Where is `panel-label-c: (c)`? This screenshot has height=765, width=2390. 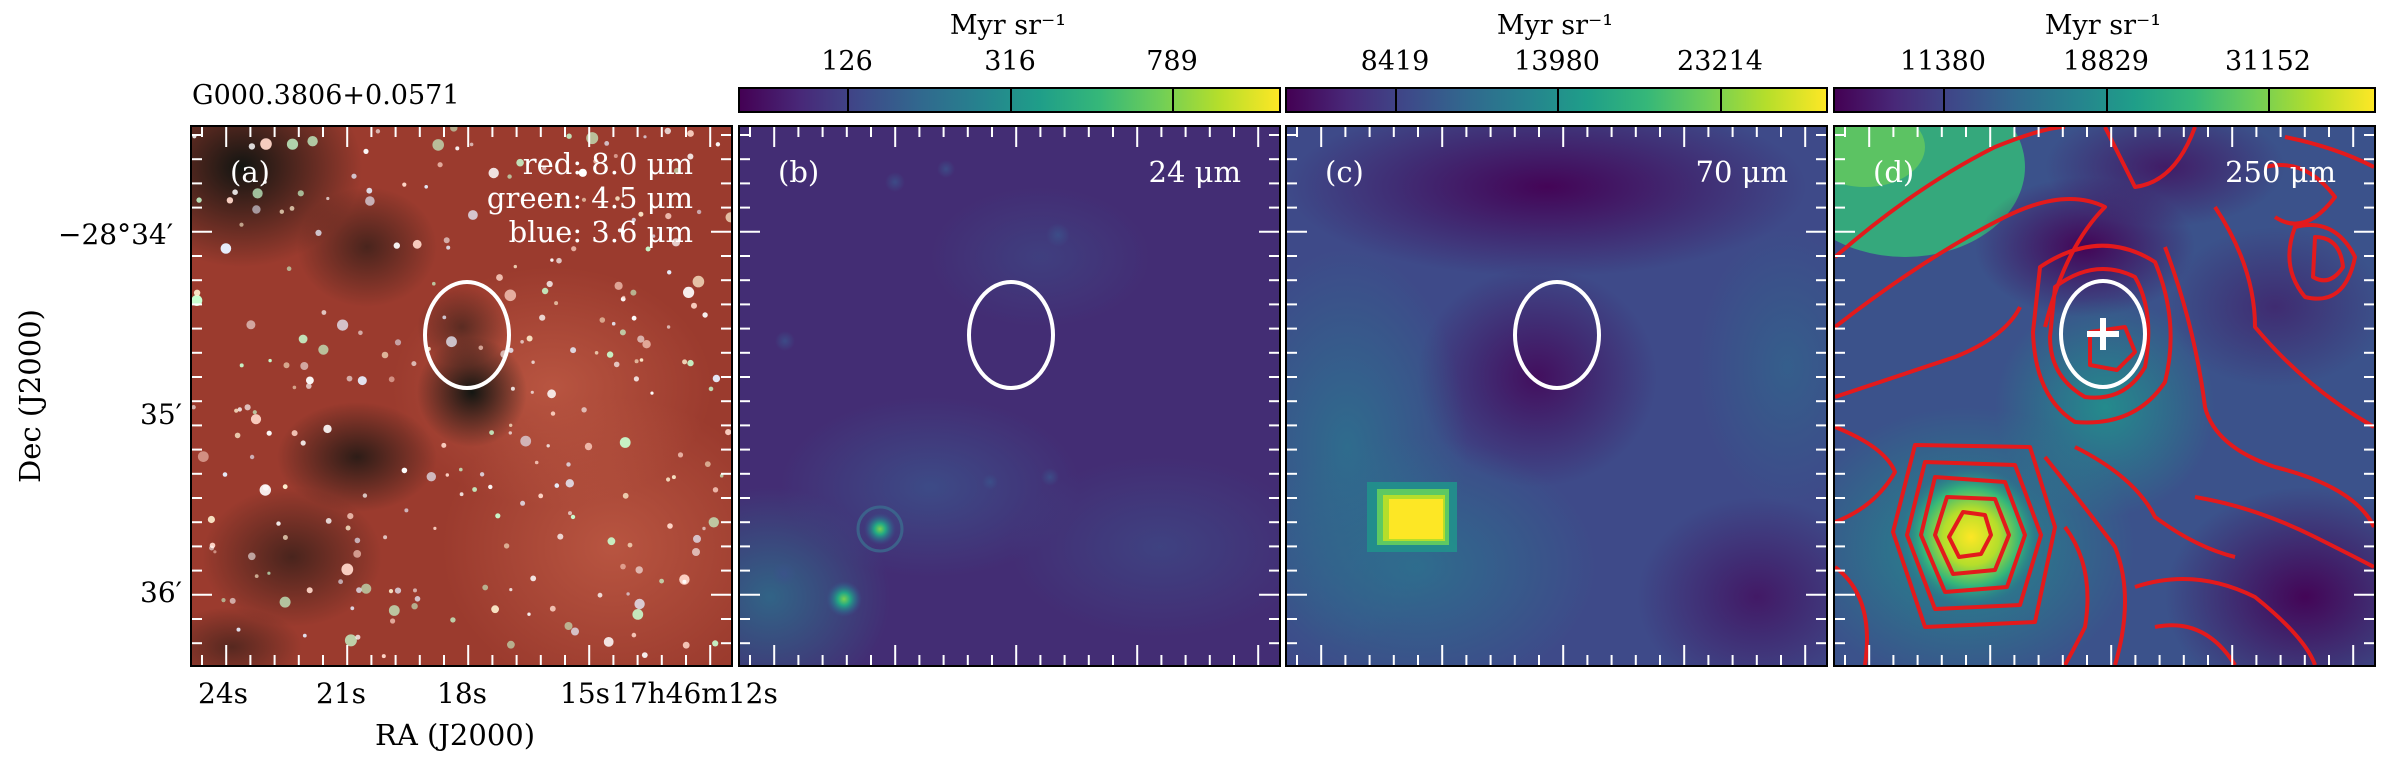
panel-label-c: (c) is located at coordinates (1344, 172).